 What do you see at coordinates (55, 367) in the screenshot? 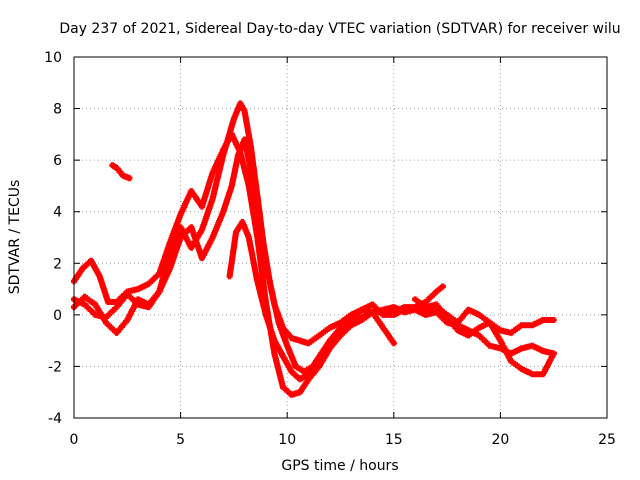
I see `y-tick-label: -2` at bounding box center [55, 367].